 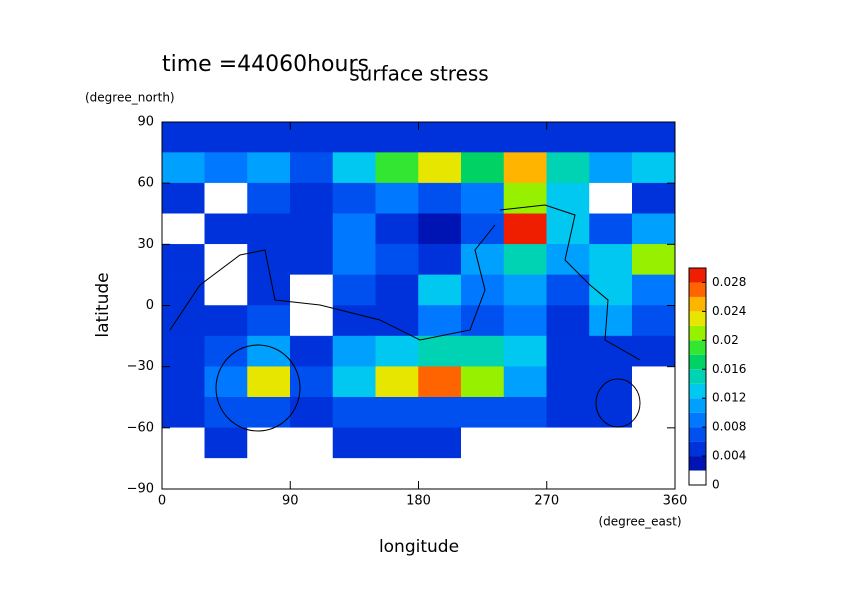 I want to click on y-unit: (degree_north), so click(x=130, y=98).